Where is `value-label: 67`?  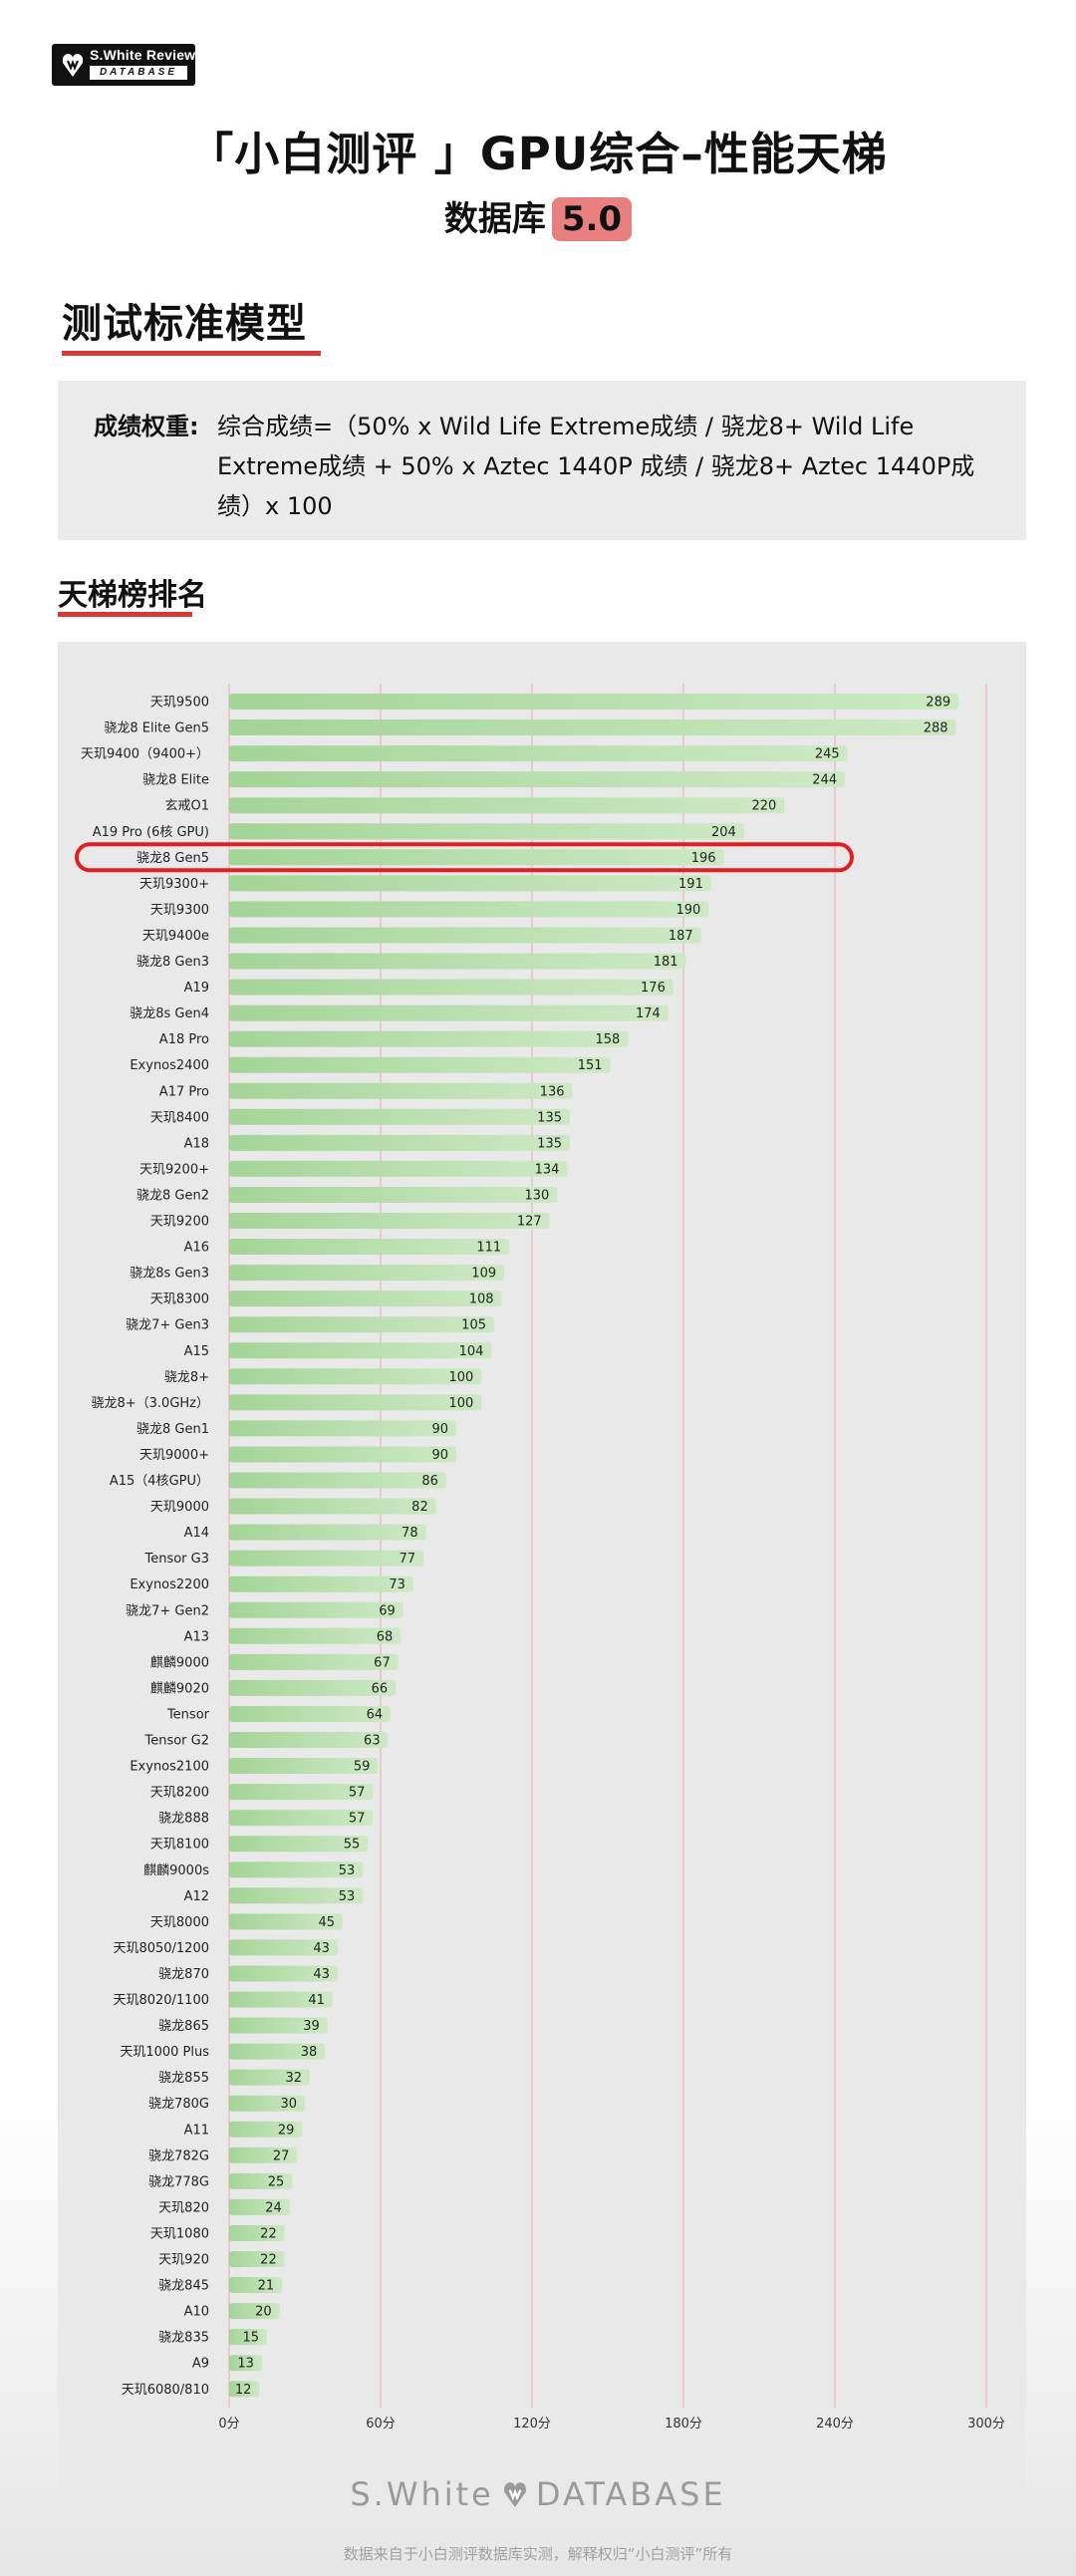 value-label: 67 is located at coordinates (382, 1662).